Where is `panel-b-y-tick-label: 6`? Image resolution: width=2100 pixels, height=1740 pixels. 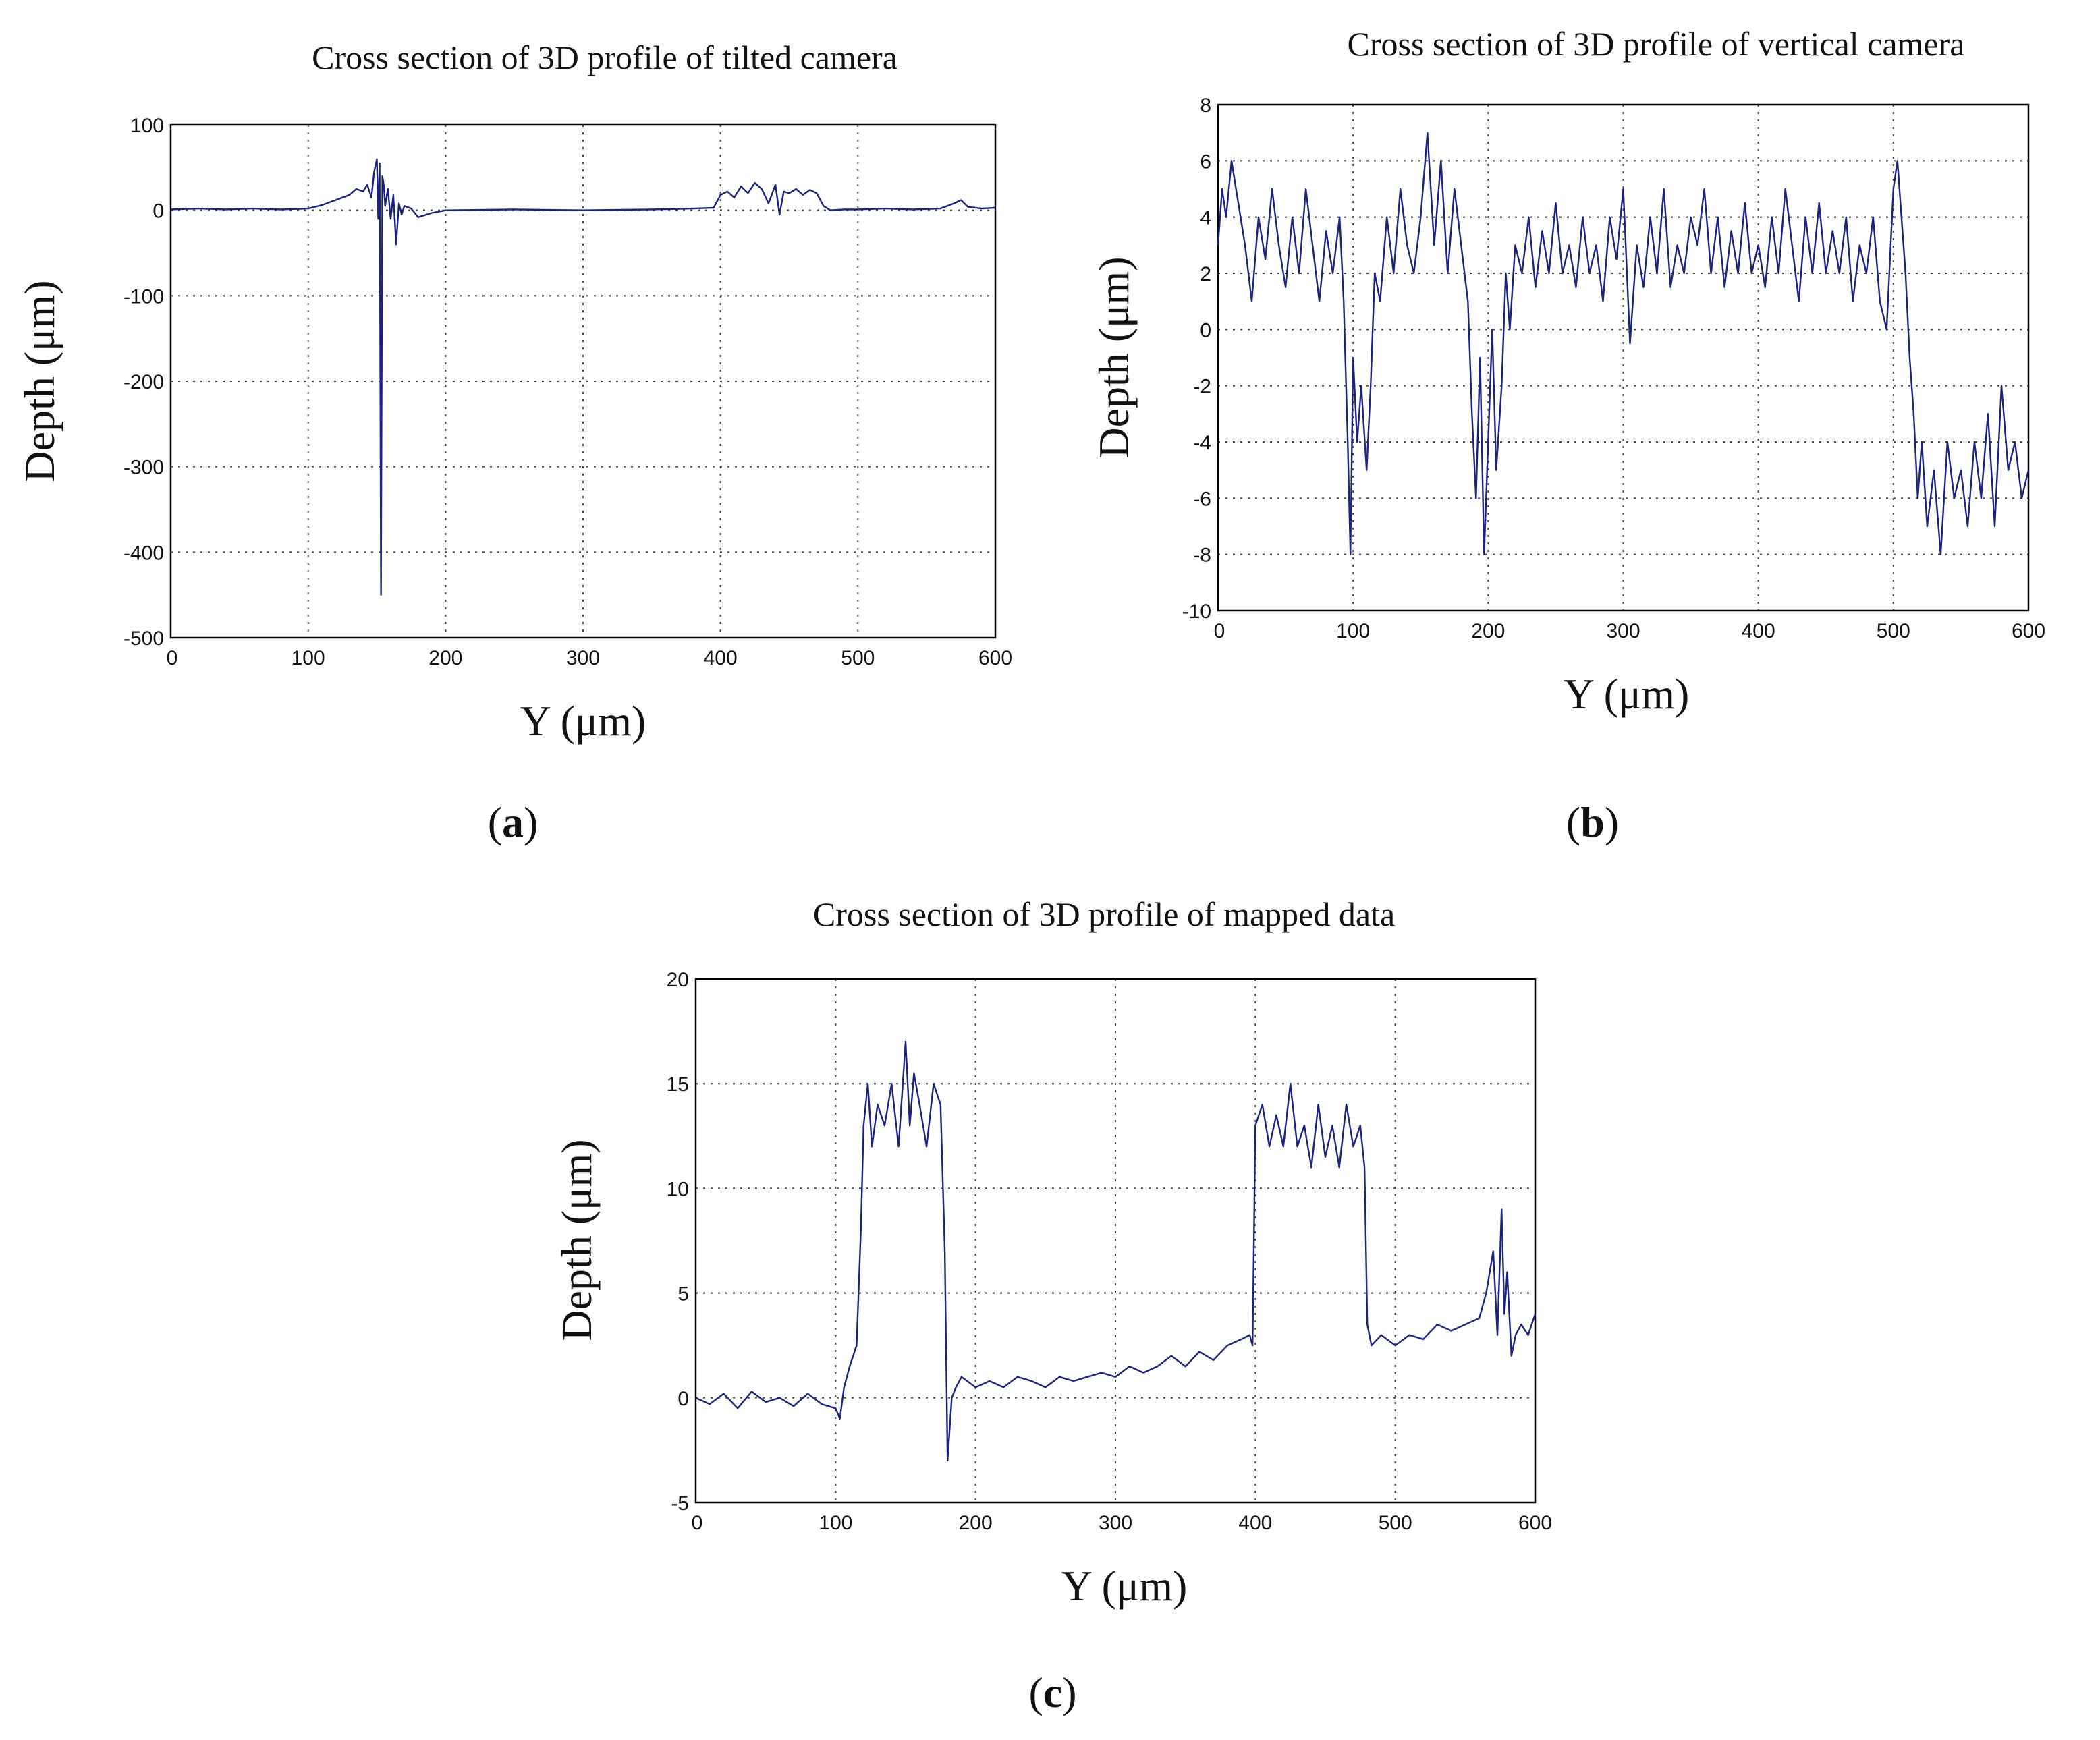
panel-b-y-tick-label: 6 is located at coordinates (1205, 161).